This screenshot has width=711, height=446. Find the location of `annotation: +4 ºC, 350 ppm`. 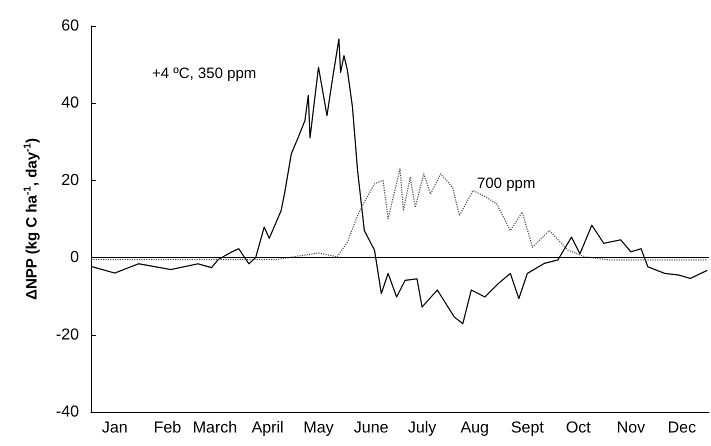

annotation: +4 ºC, 350 ppm is located at coordinates (204, 73).